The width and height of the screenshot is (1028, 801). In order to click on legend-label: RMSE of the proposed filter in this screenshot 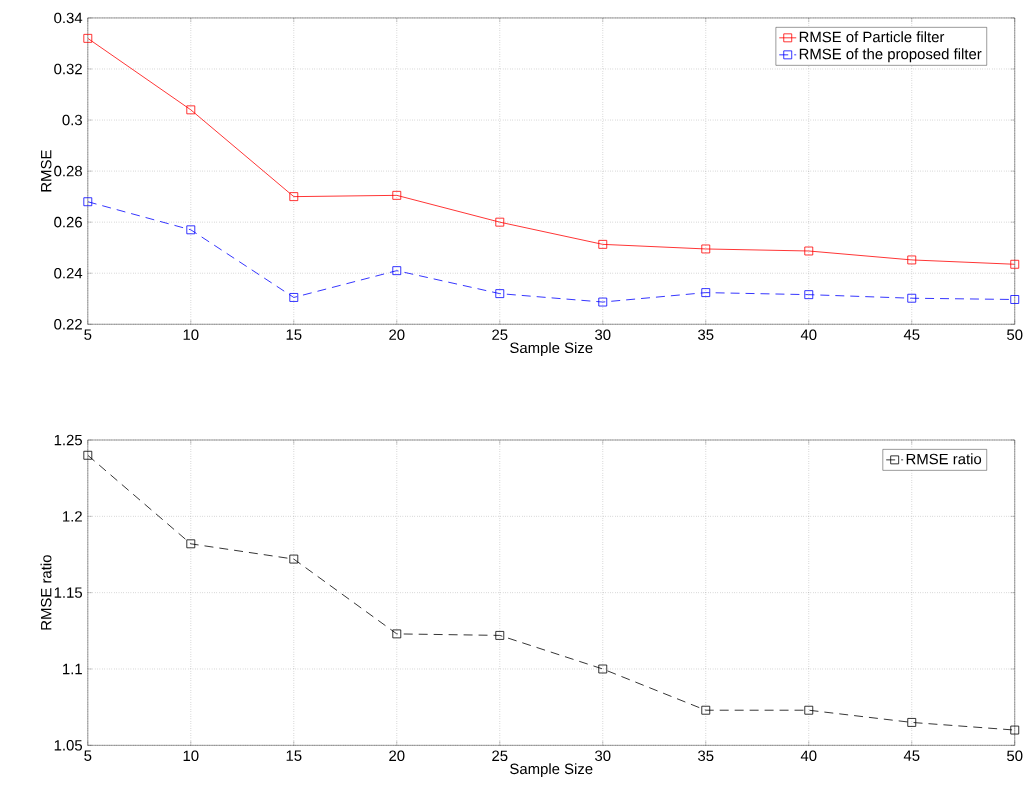, I will do `click(890, 55)`.